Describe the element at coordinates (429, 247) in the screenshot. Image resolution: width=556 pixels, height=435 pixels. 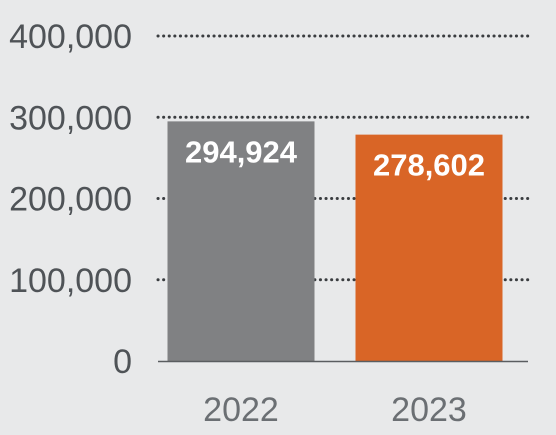
I see `bar-2023` at that location.